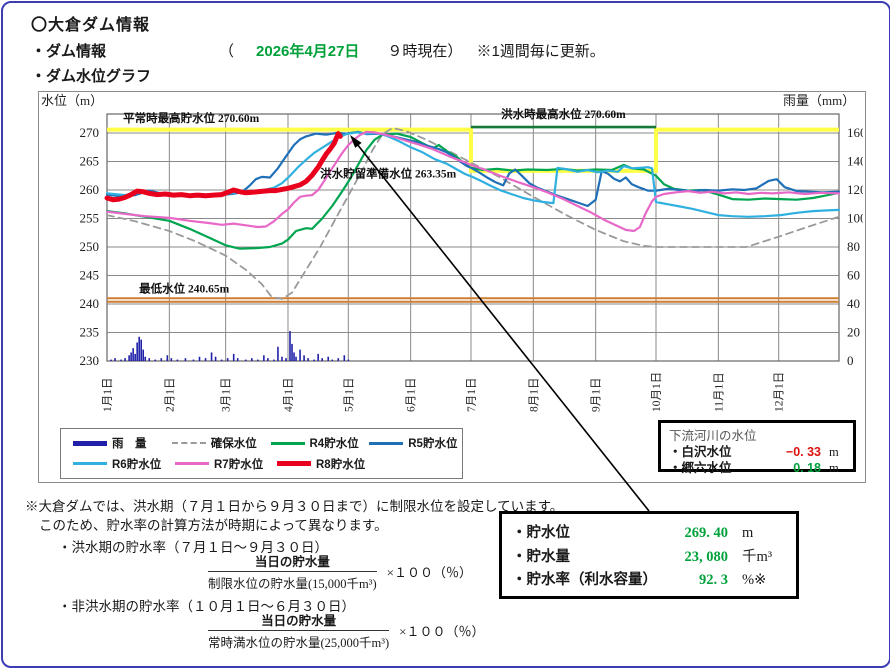  I want to click on svg-text: 最低水位 240.65m, so click(184, 289).